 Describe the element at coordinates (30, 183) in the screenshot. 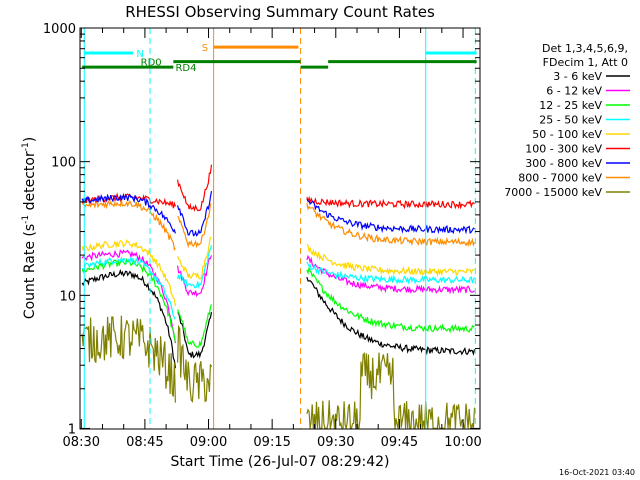

I see `y-axis-label-part: detector` at that location.